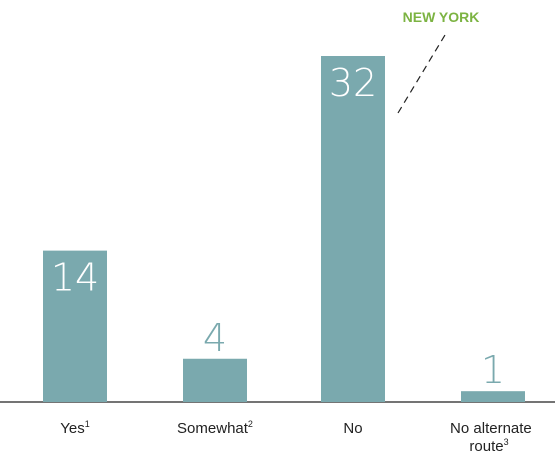 This screenshot has width=555, height=462. I want to click on value-label-no: 32, so click(353, 83).